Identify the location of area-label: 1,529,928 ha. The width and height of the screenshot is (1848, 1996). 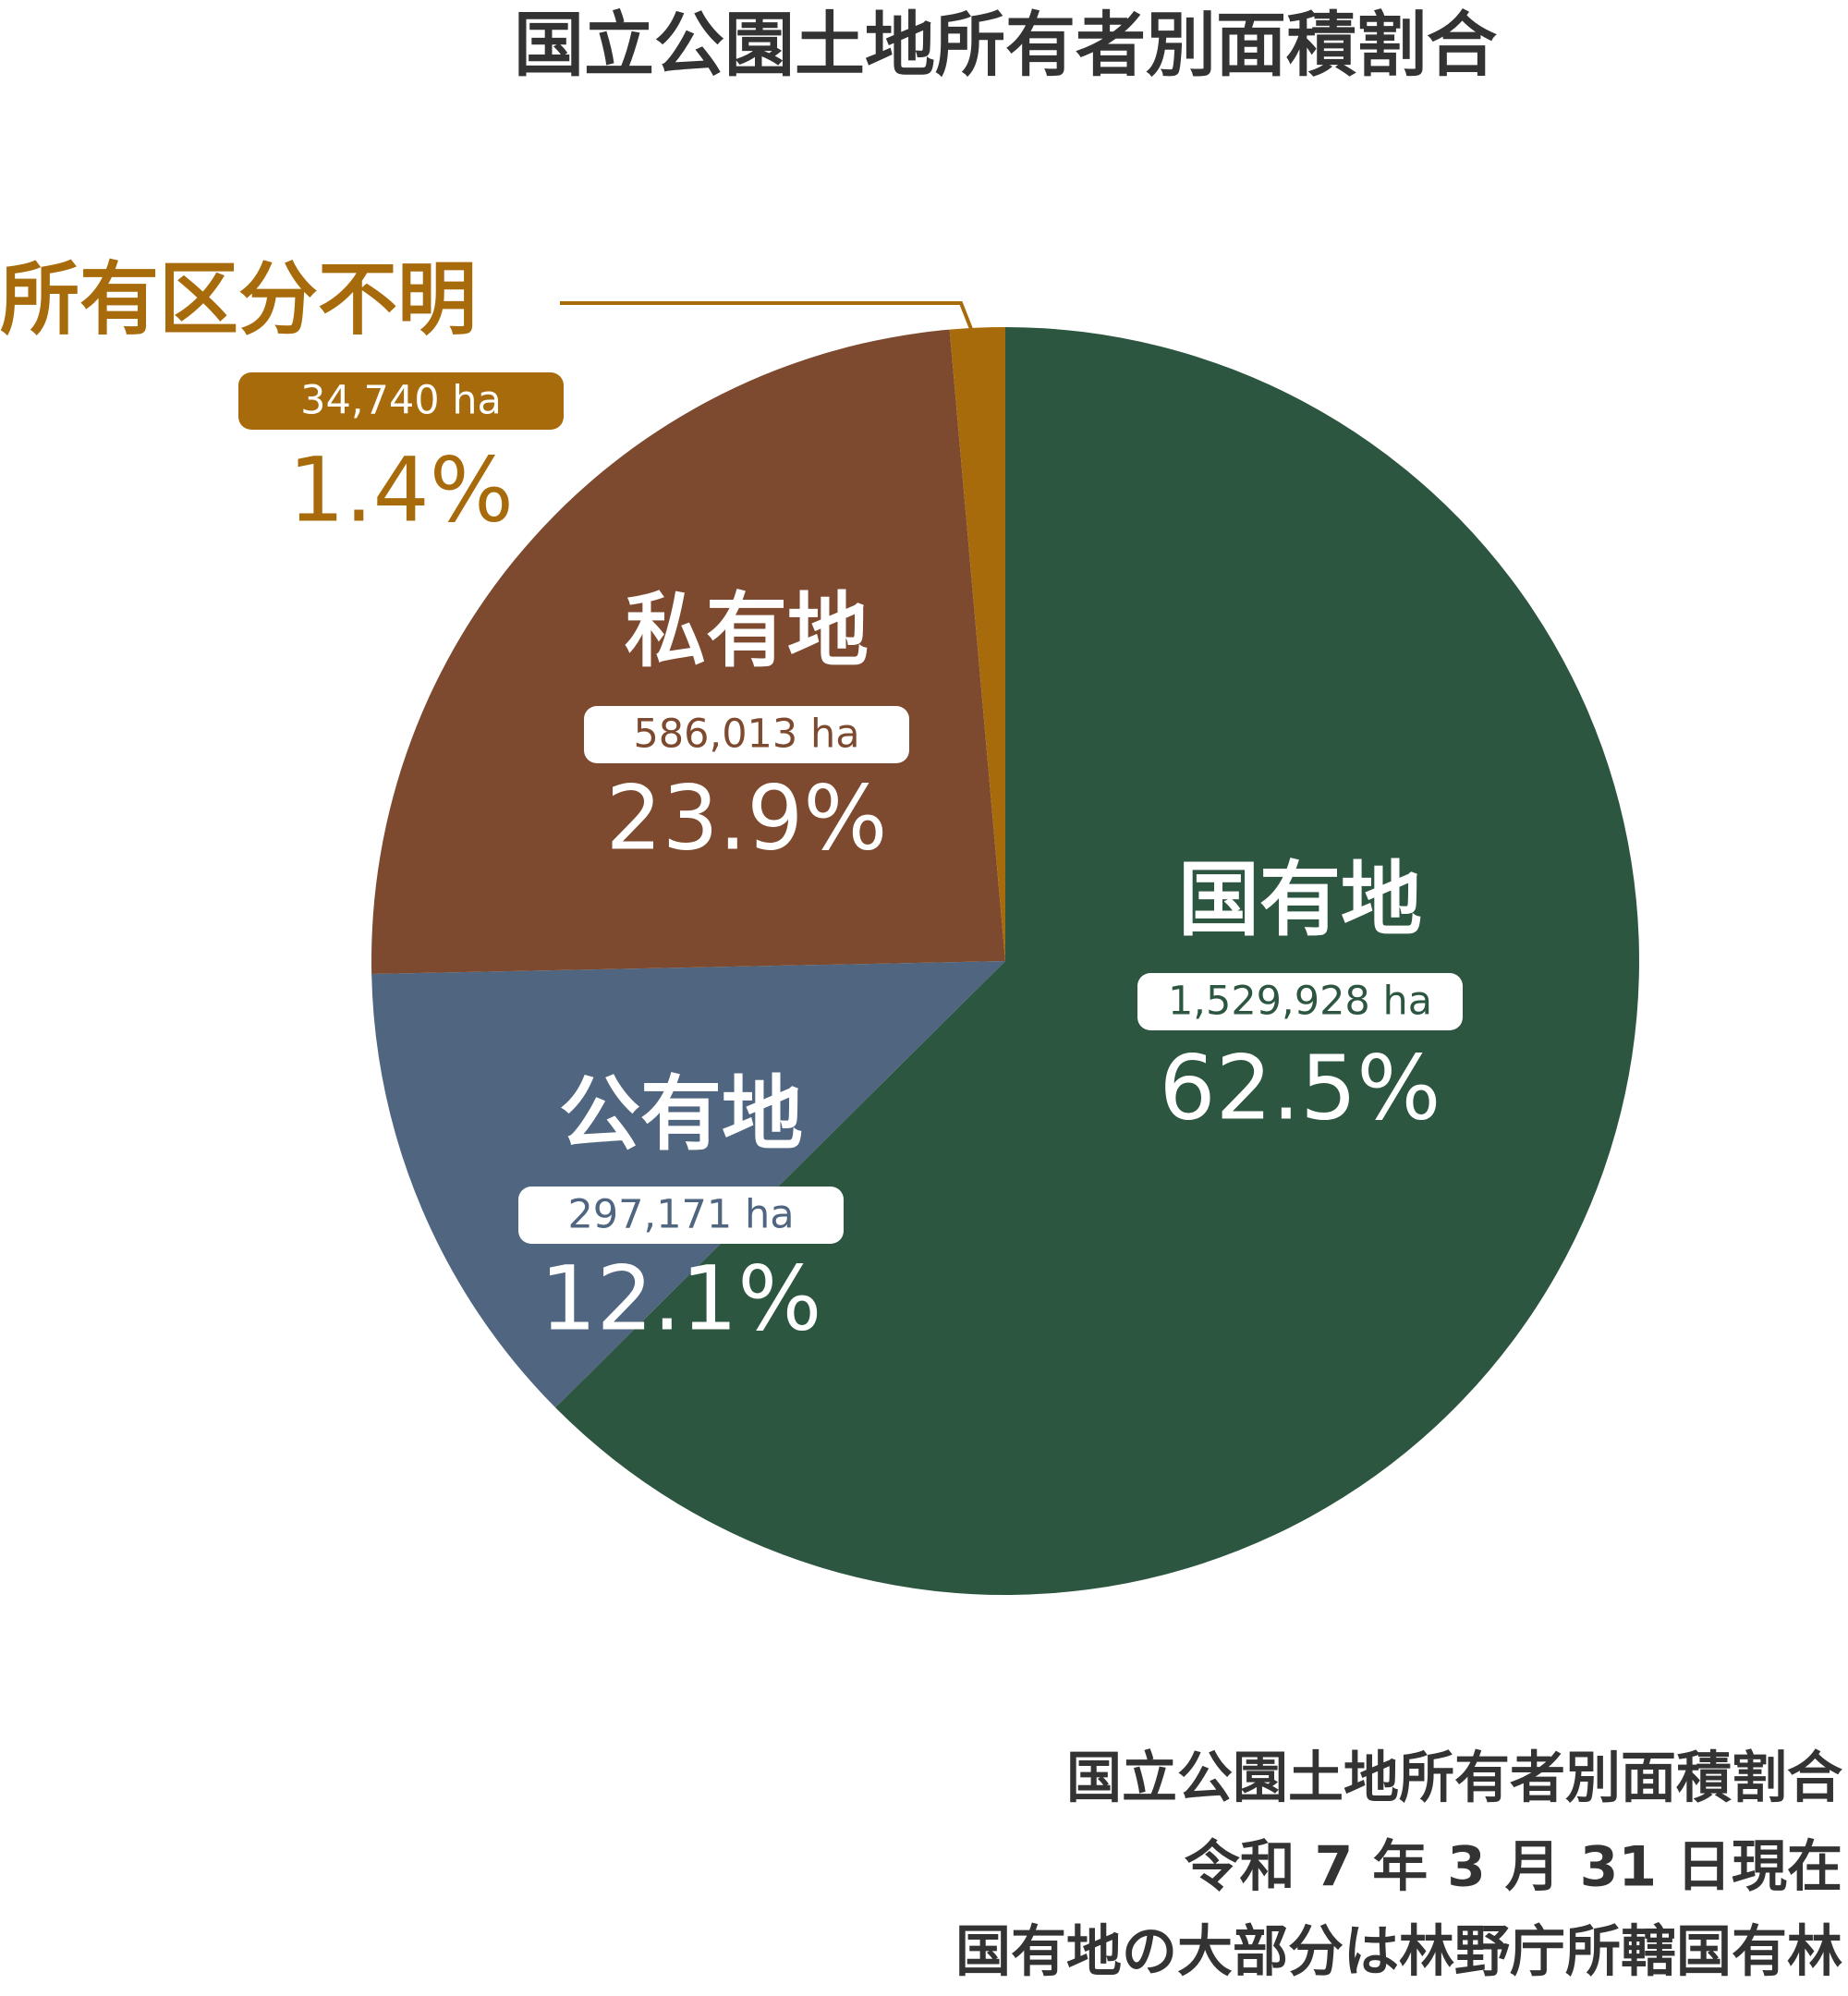
(1300, 1002).